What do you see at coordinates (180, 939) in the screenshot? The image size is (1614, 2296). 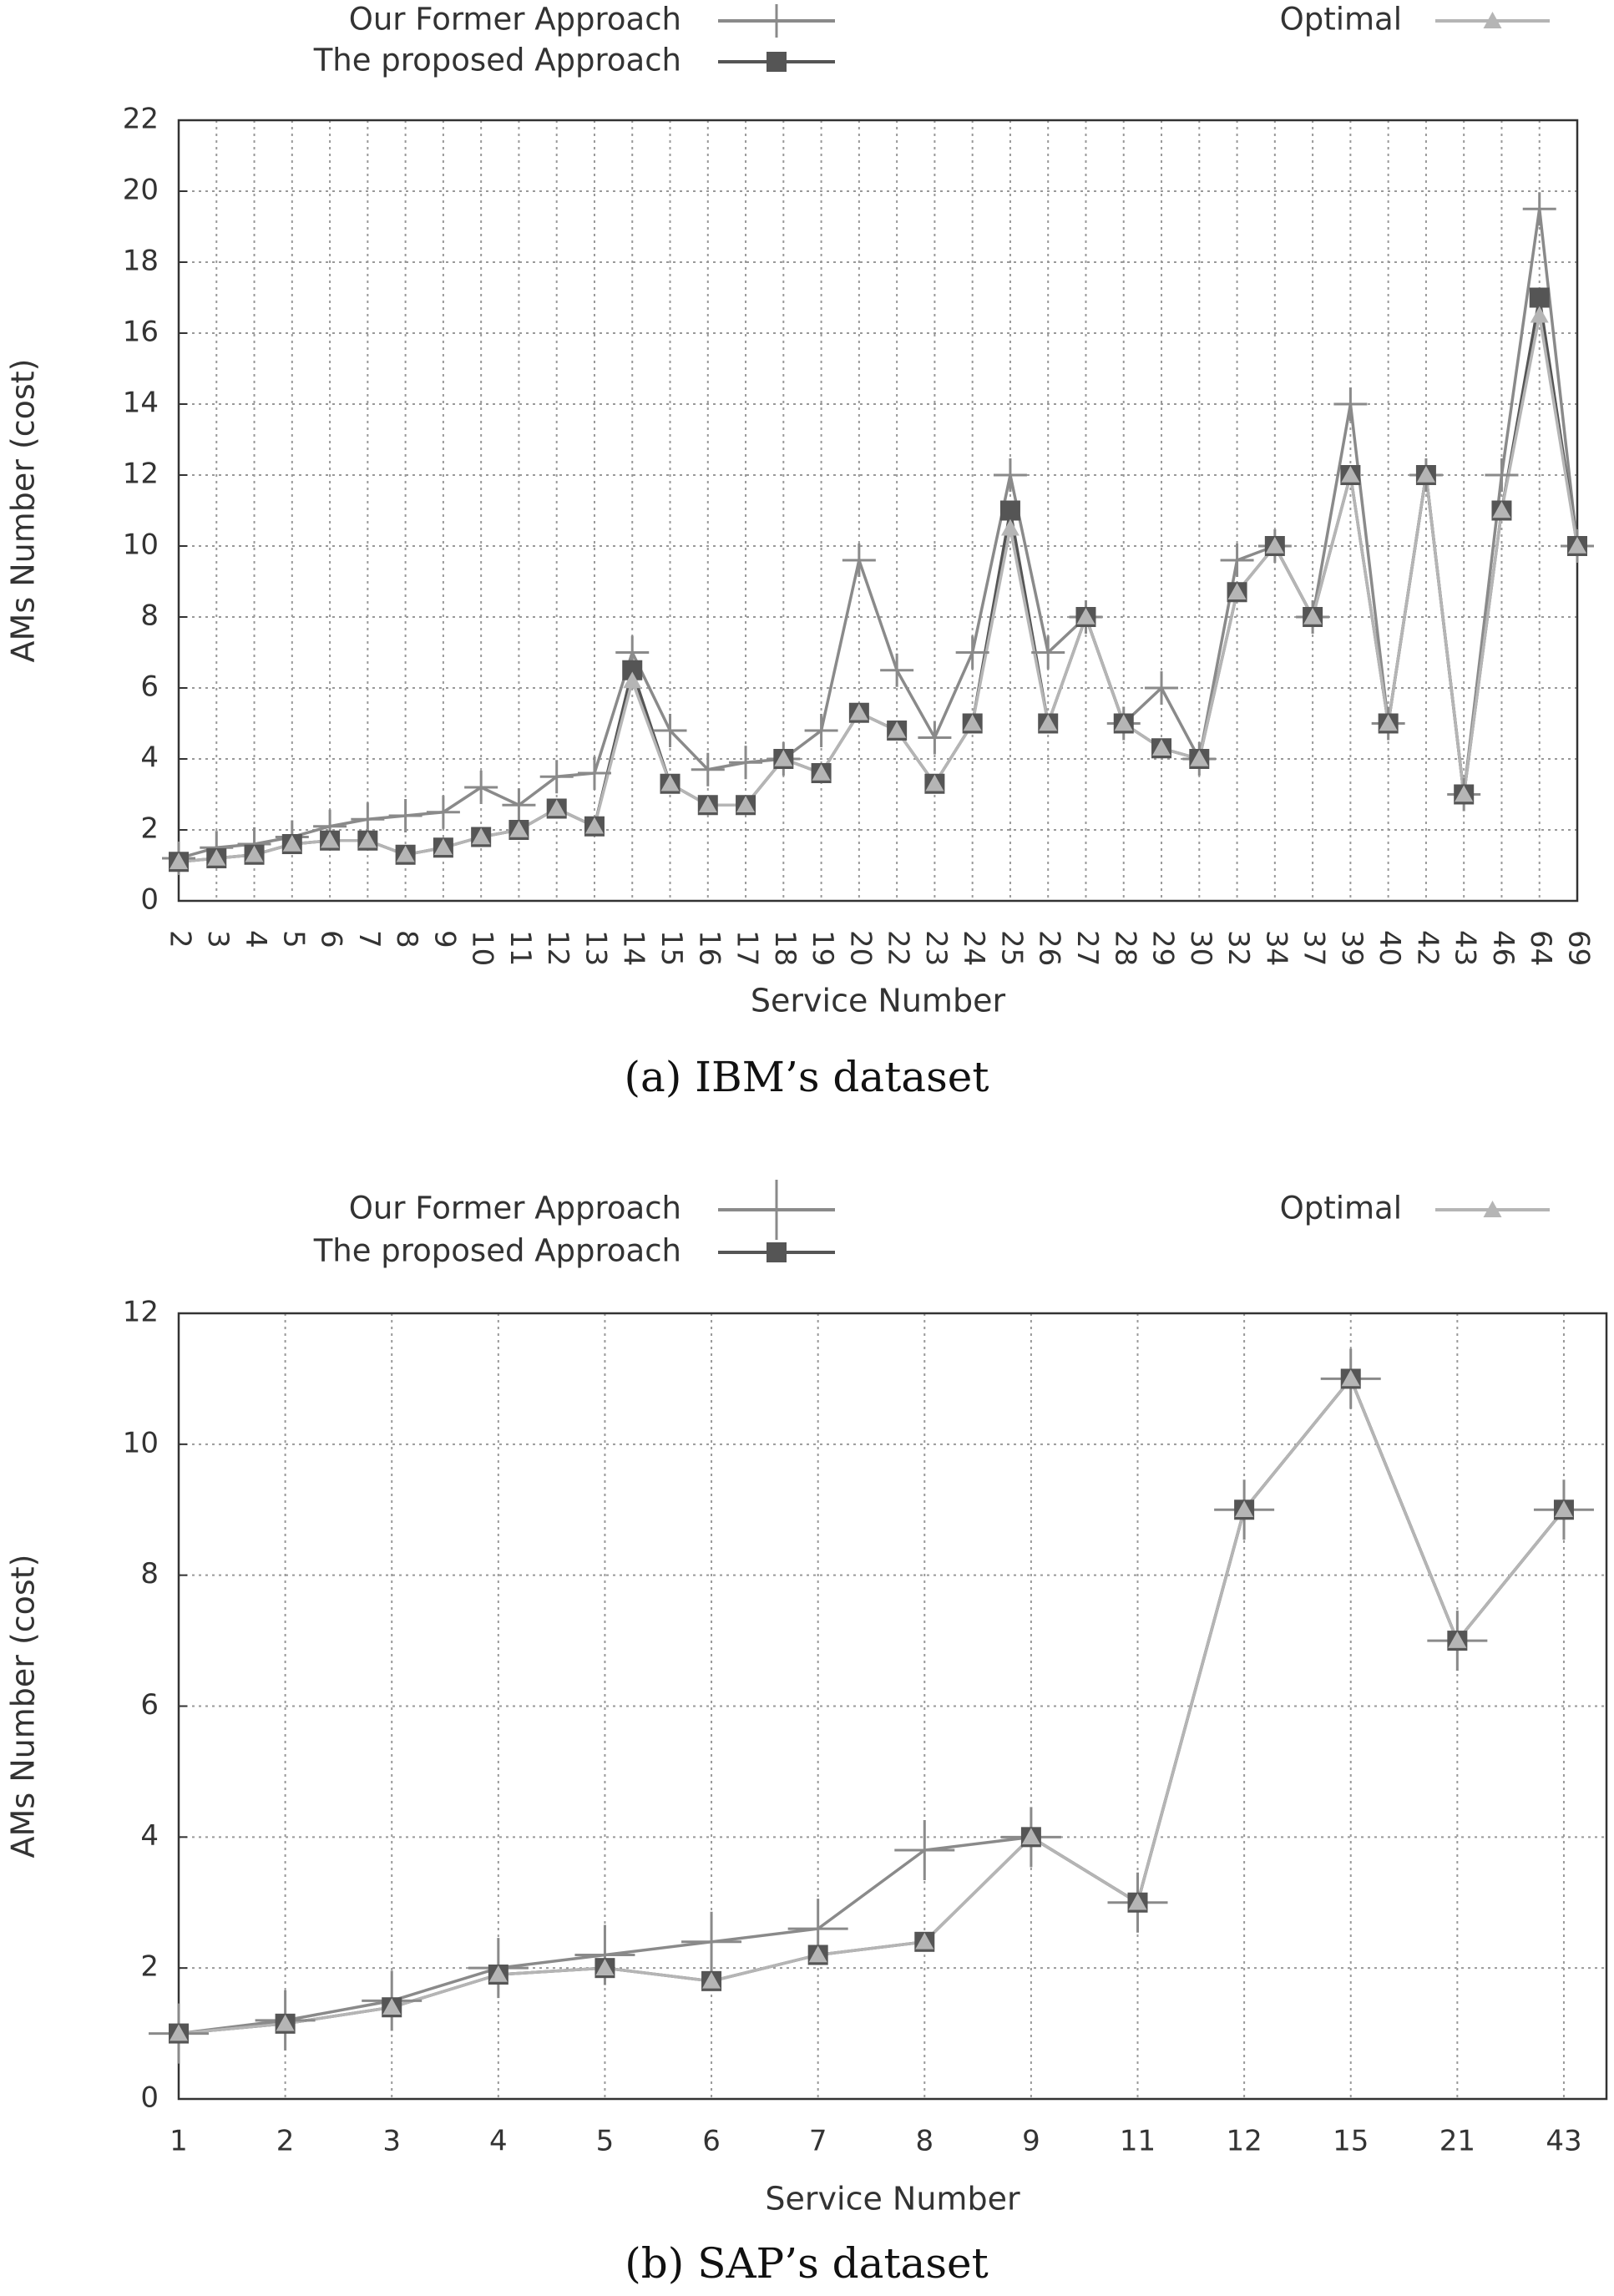 I see `x-tick-label: 2` at bounding box center [180, 939].